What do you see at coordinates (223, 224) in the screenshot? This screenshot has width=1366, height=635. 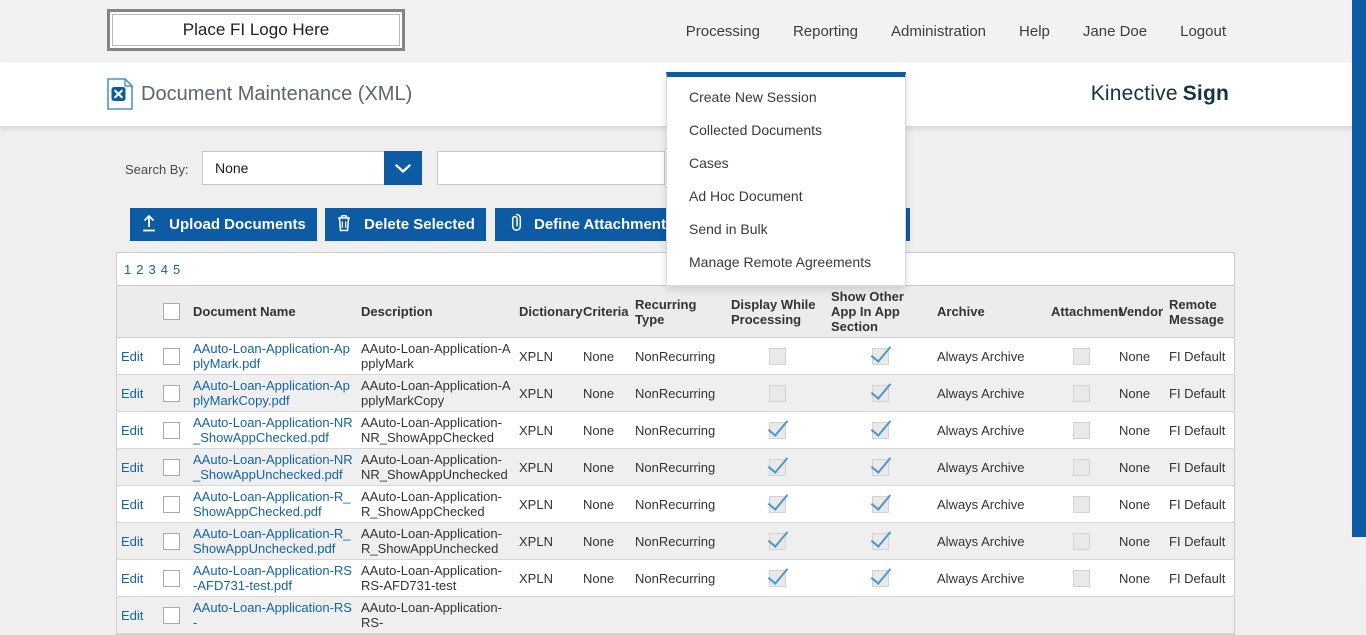 I see `upload-documents-button: Upload Documents` at bounding box center [223, 224].